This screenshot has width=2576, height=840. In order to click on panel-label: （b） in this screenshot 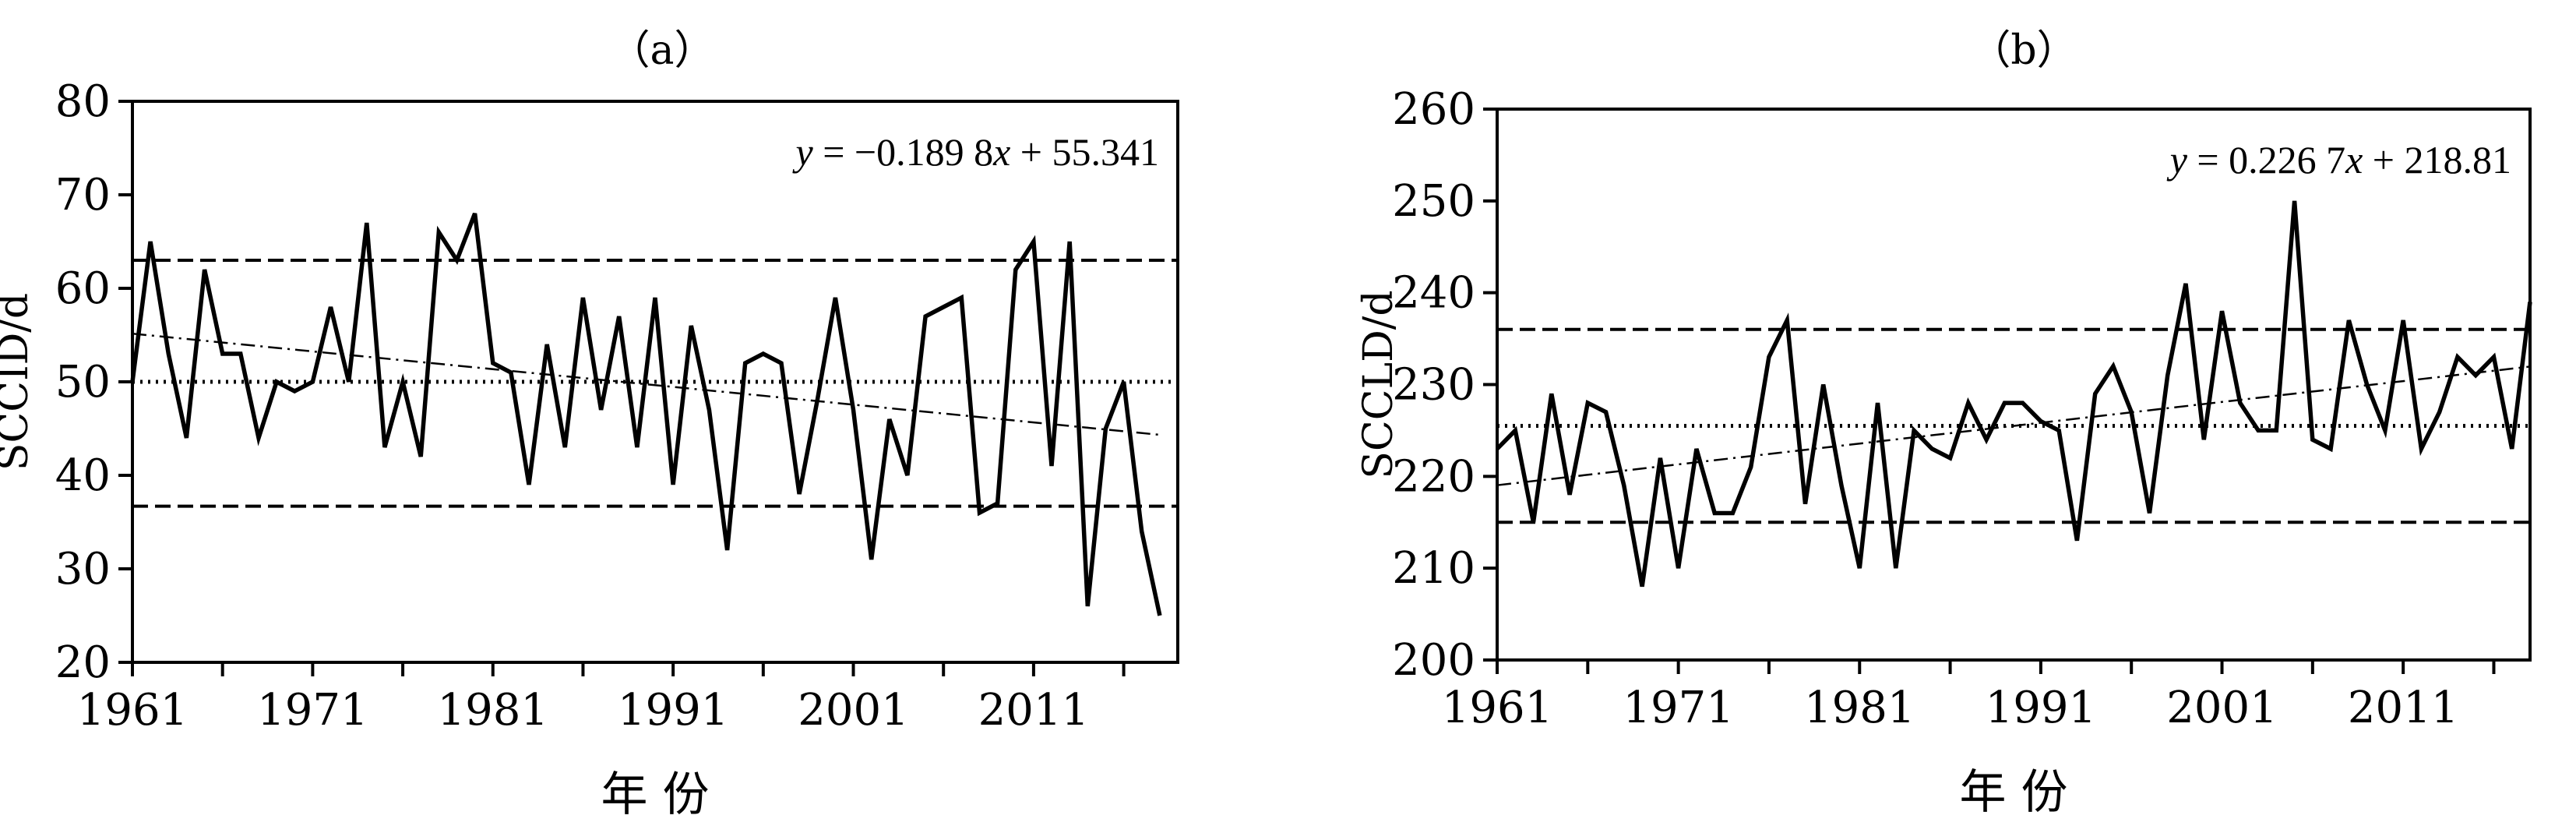, I will do `click(2023, 51)`.